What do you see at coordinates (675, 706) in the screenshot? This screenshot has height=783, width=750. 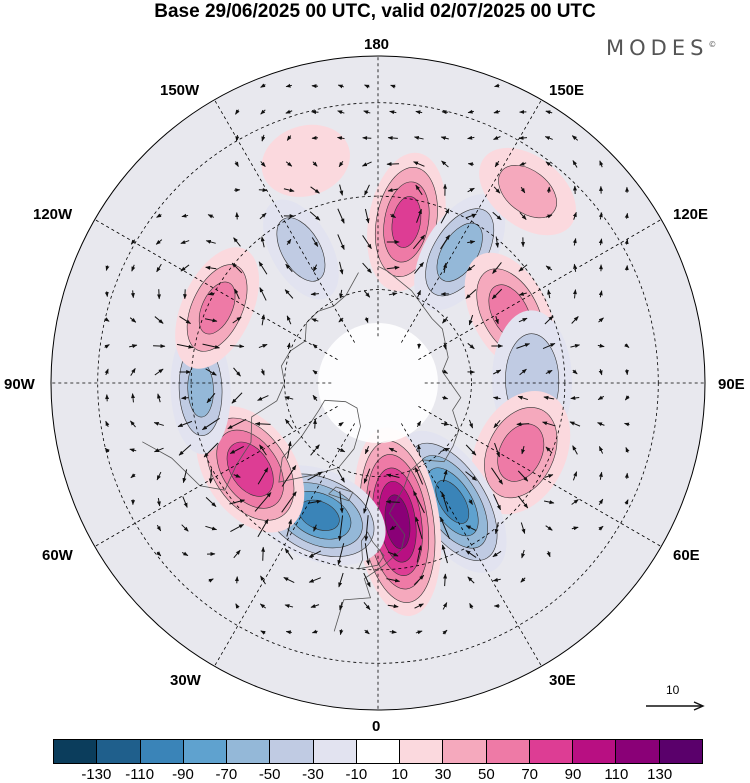 I see `reference-vector-arrow` at bounding box center [675, 706].